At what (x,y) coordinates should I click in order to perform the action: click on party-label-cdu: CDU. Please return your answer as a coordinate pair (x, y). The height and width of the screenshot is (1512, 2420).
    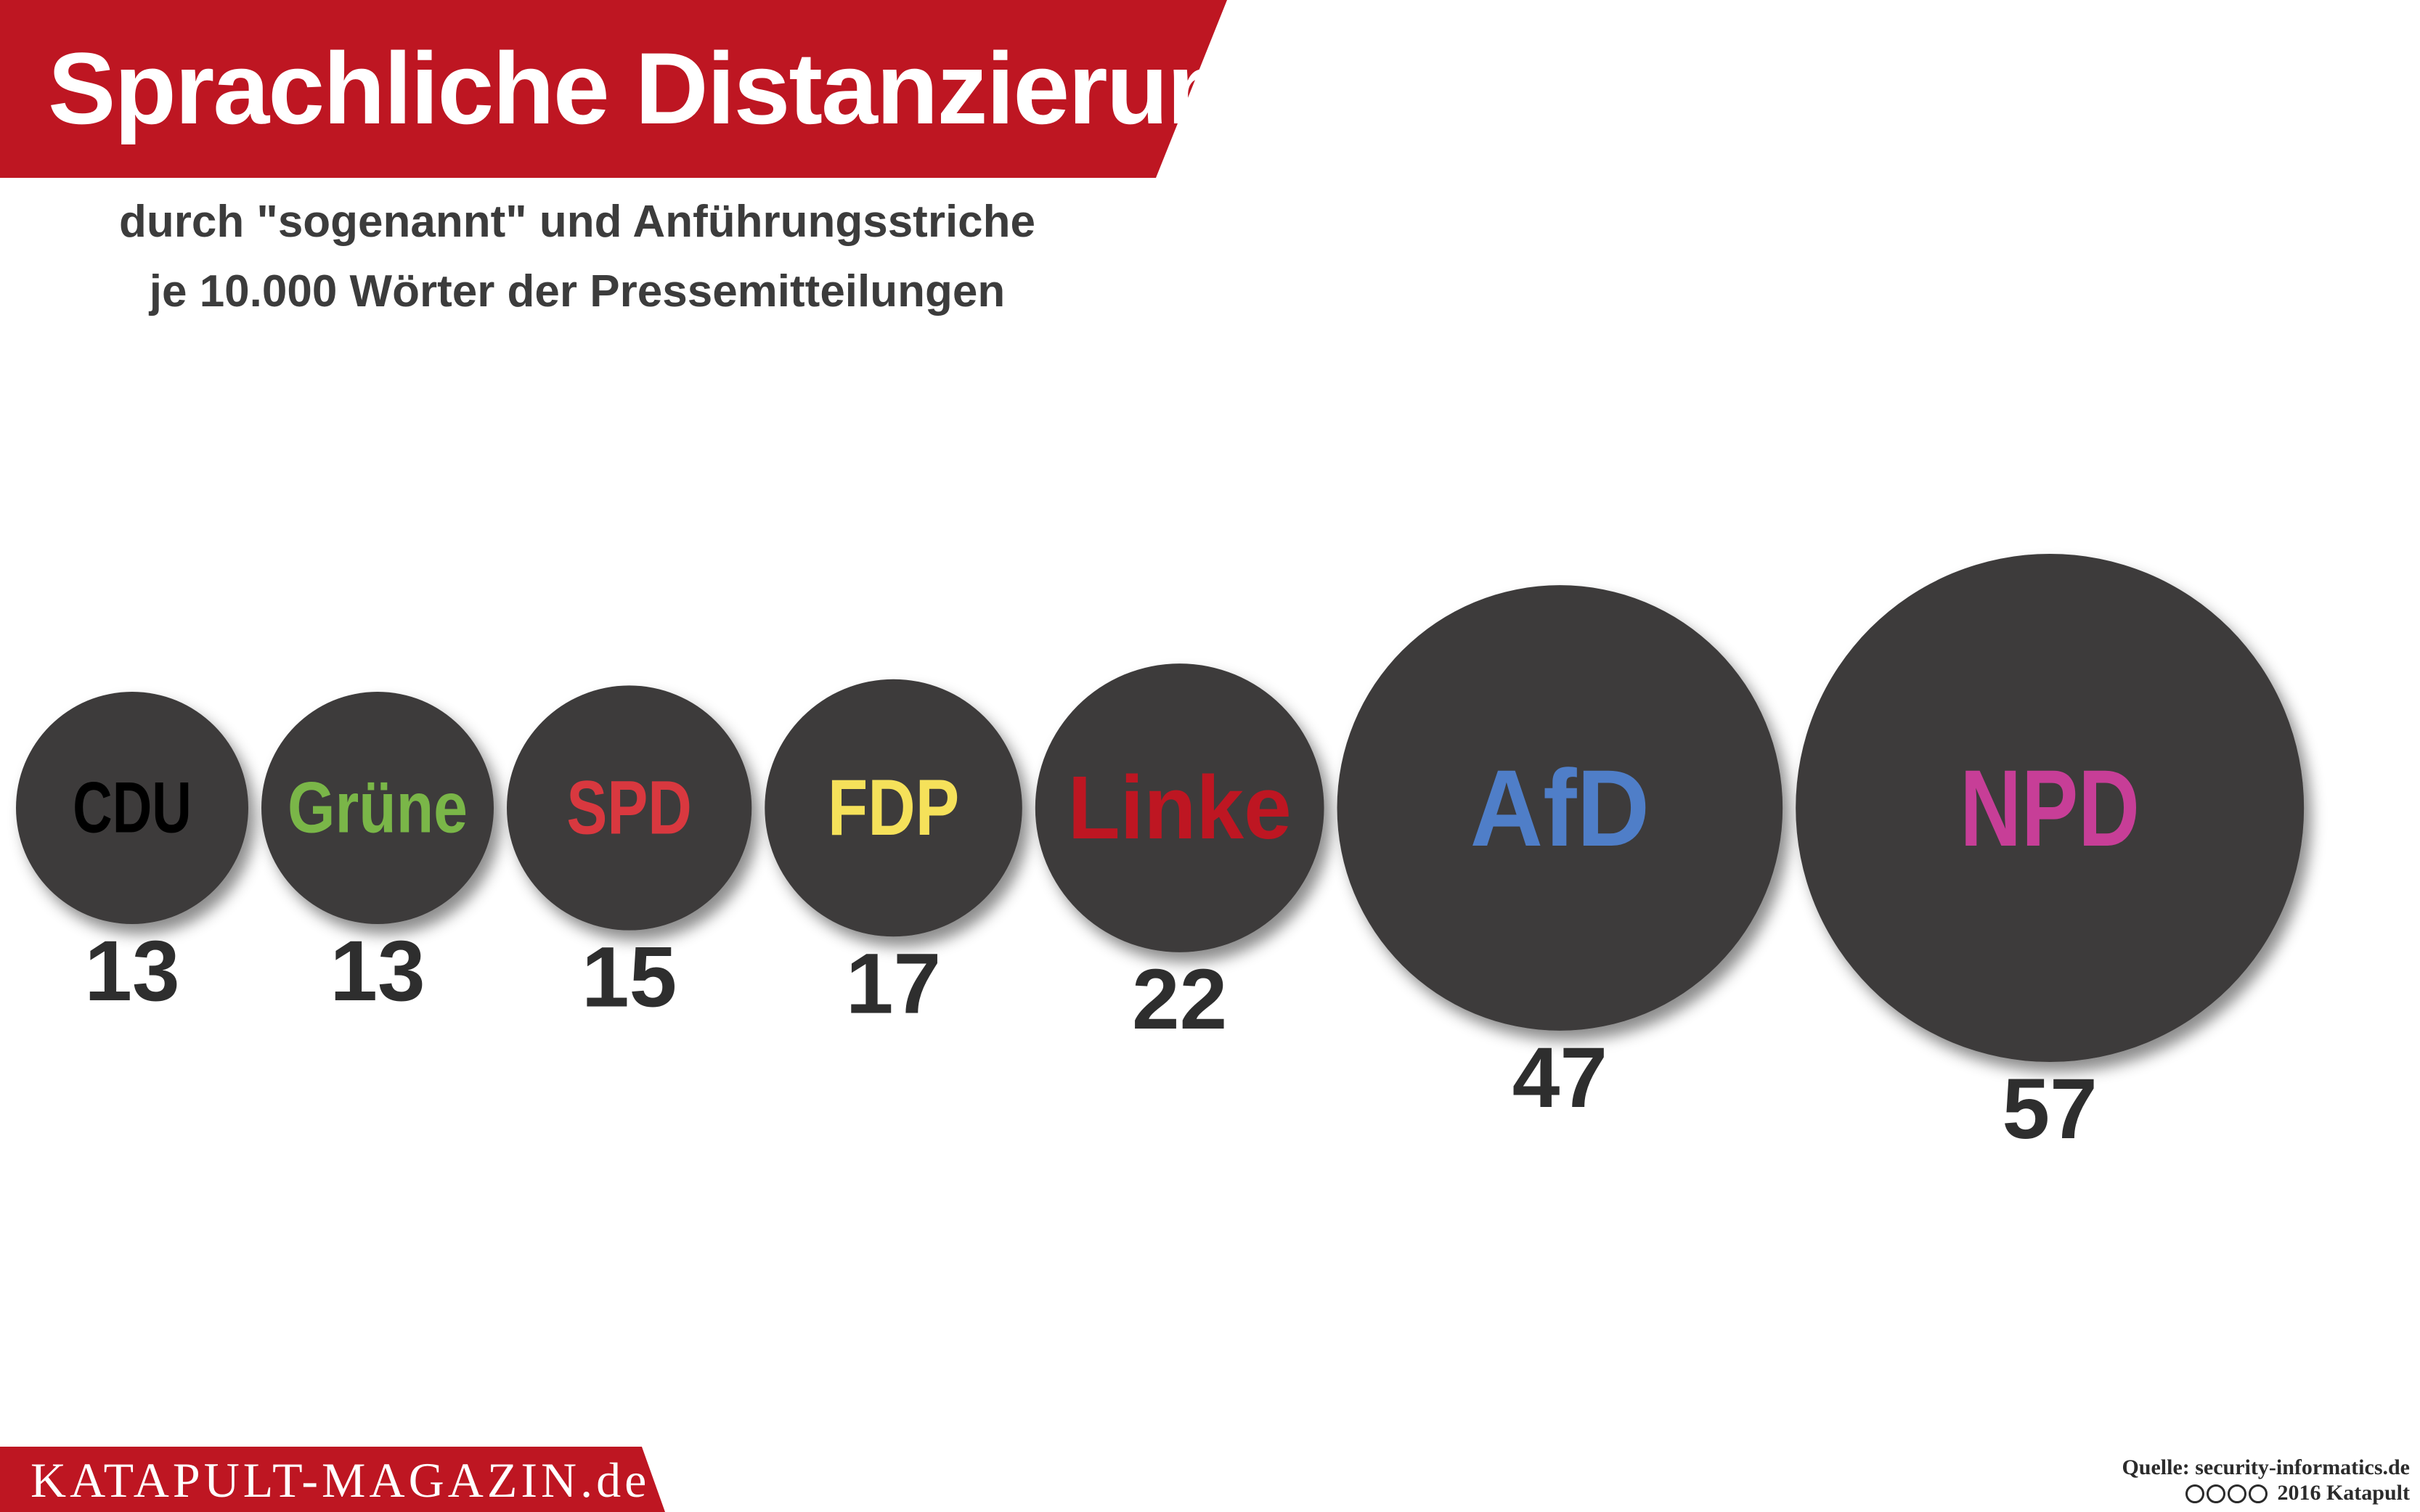
    Looking at the image, I should click on (132, 808).